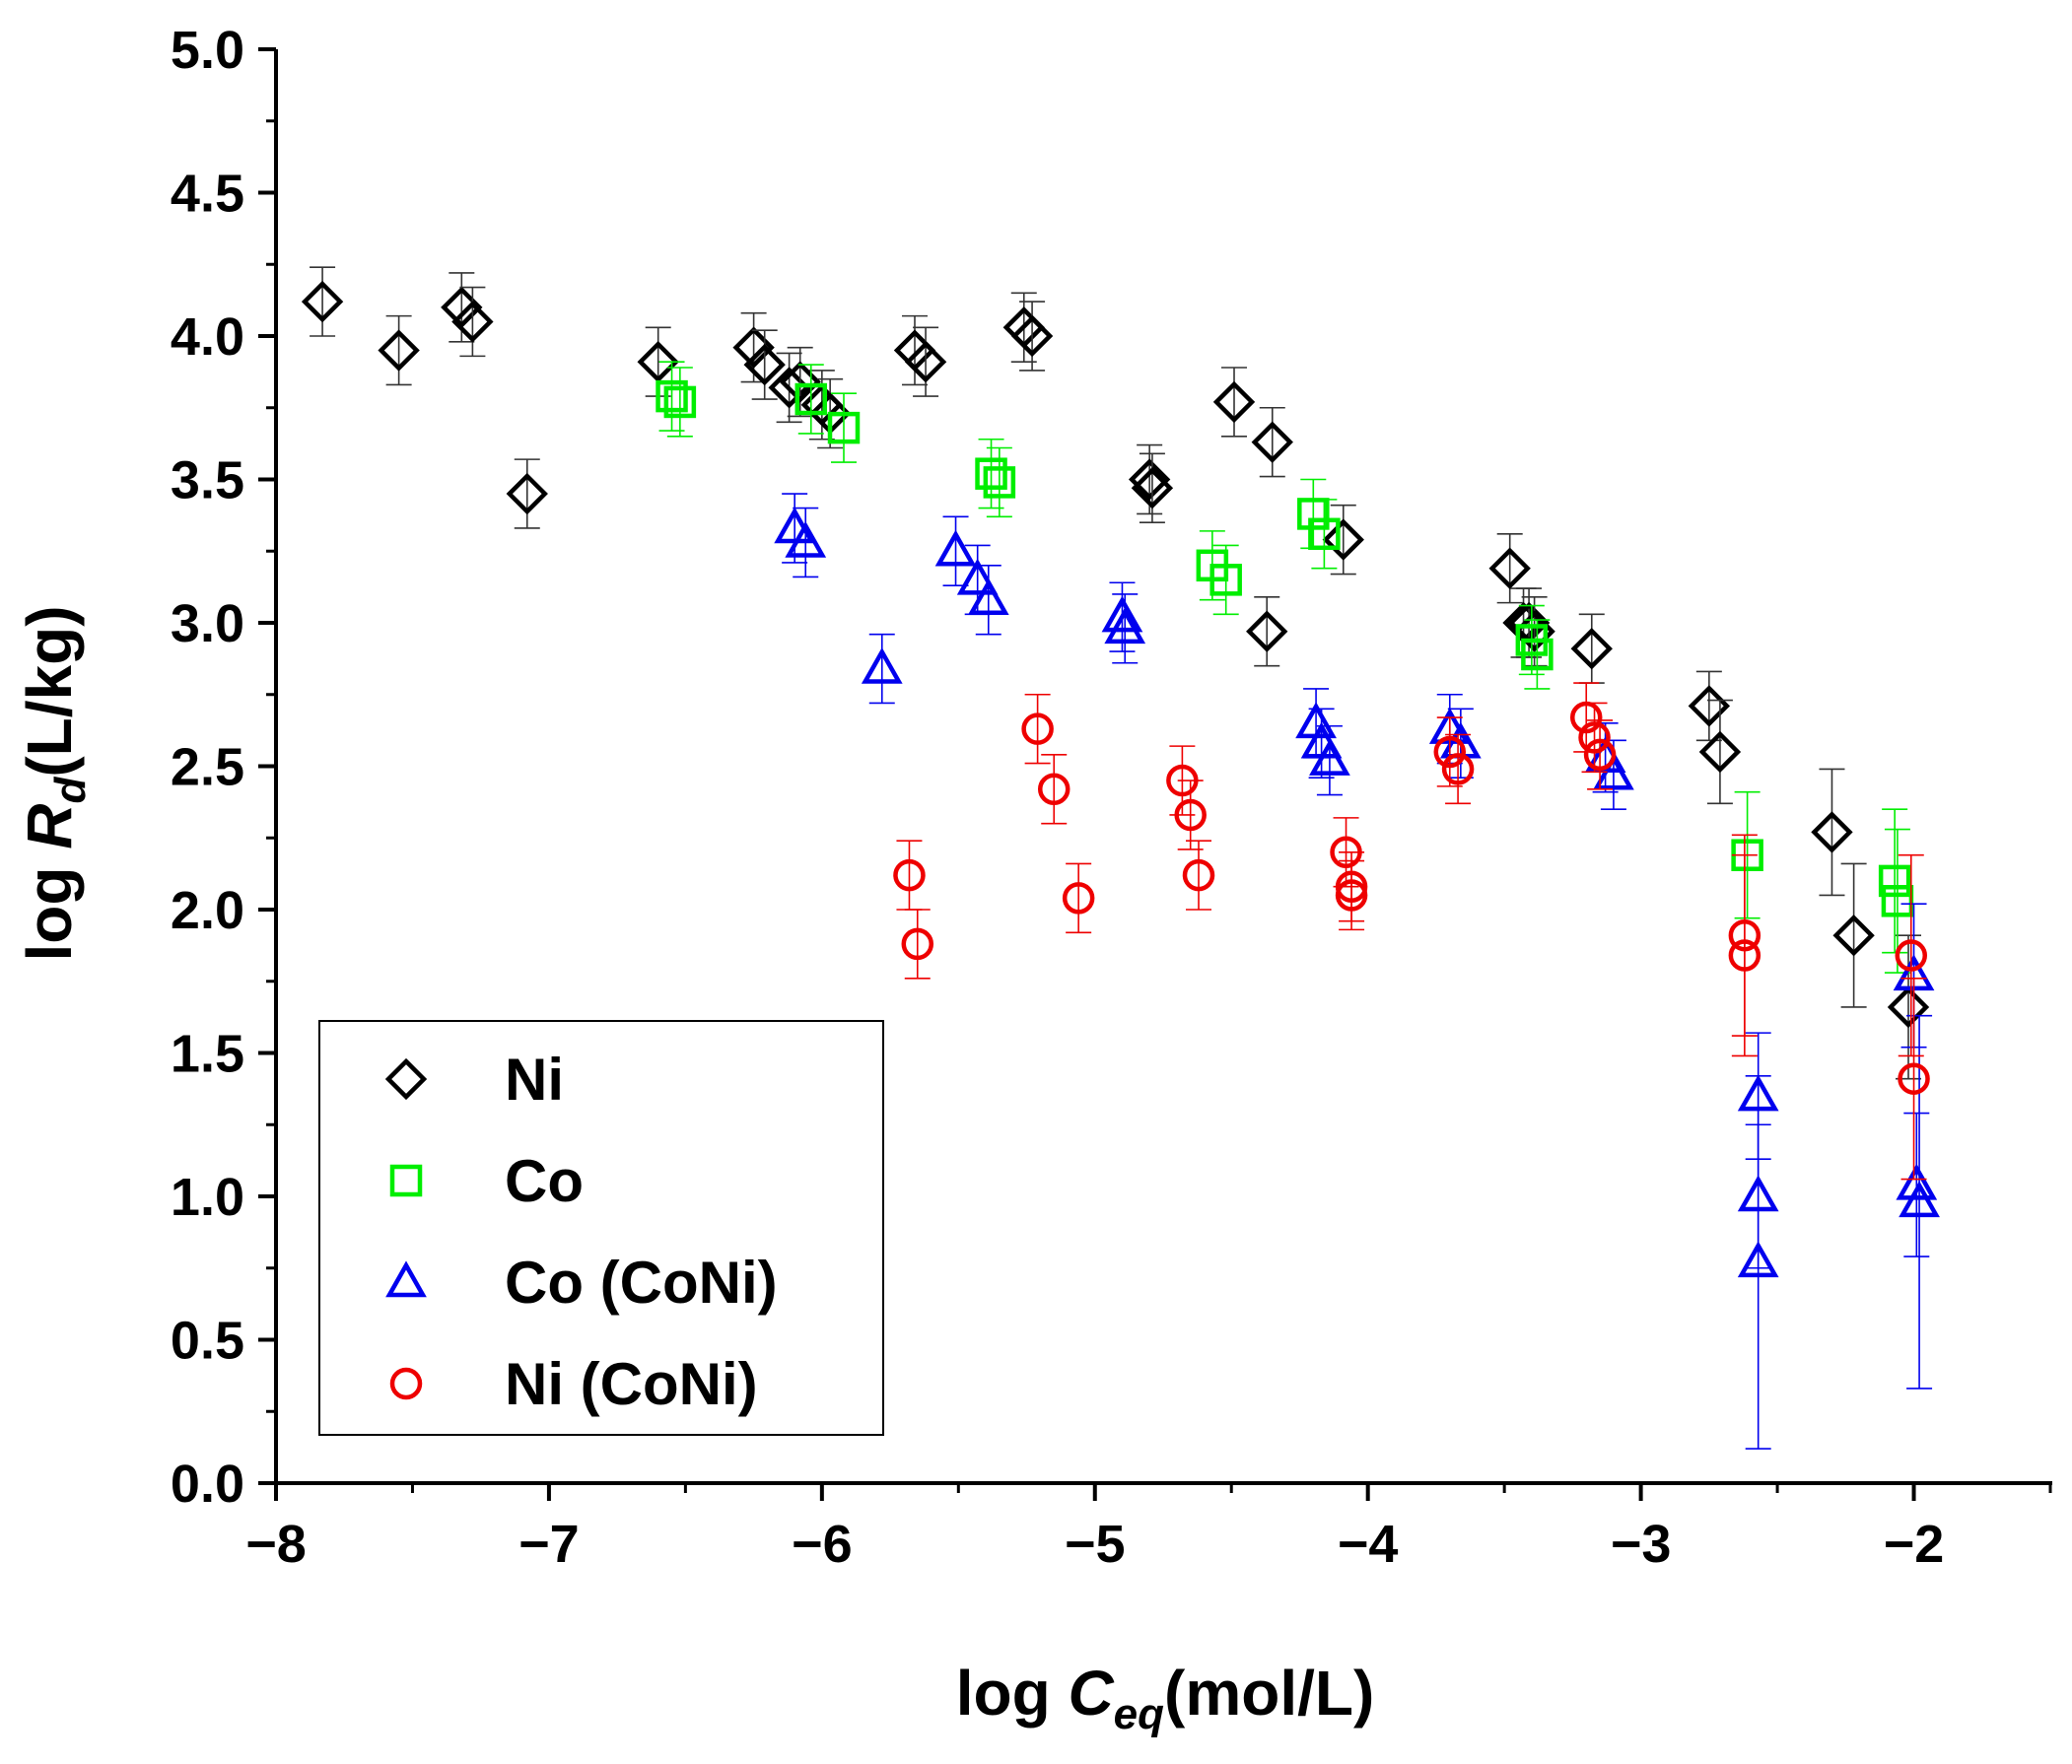 This screenshot has height=1764, width=2072. What do you see at coordinates (49, 826) in the screenshot?
I see `y-axis-title-var: R` at bounding box center [49, 826].